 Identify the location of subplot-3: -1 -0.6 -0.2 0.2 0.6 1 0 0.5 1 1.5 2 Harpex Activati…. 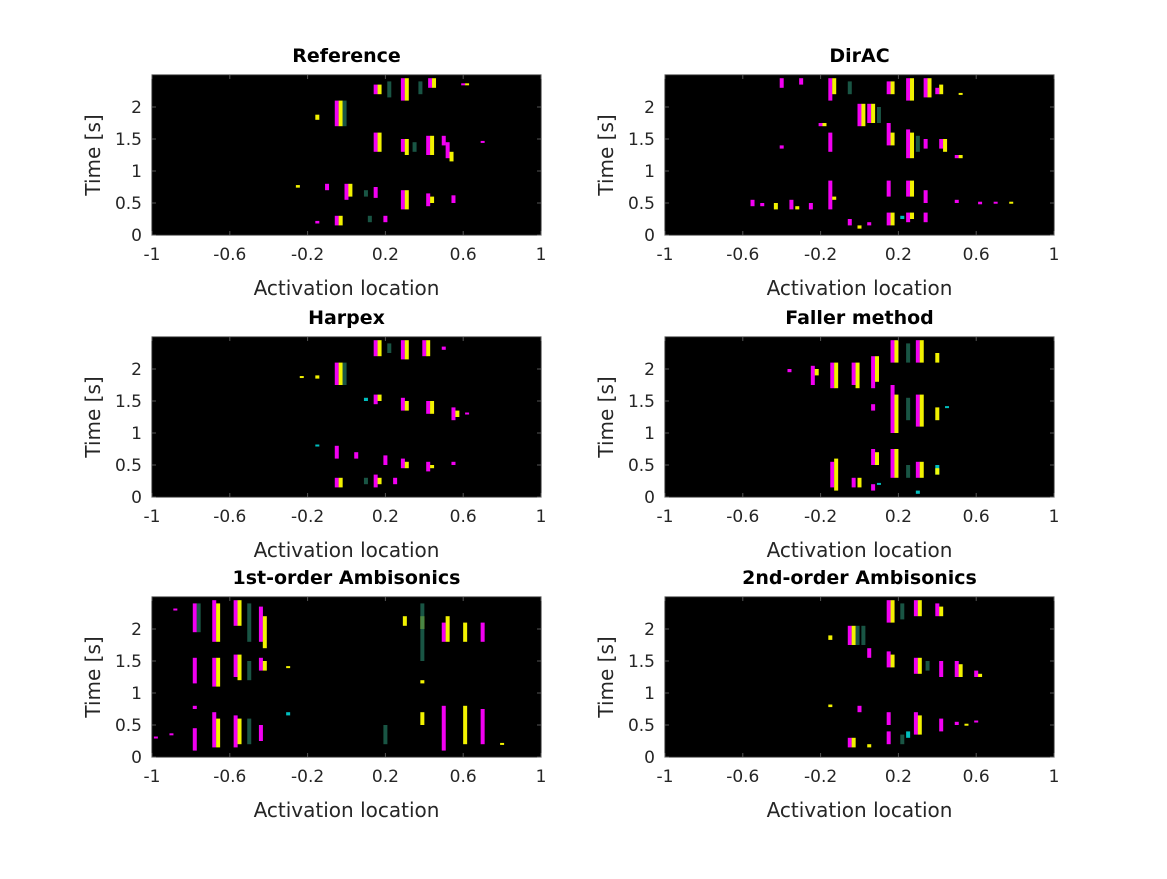
(313, 434).